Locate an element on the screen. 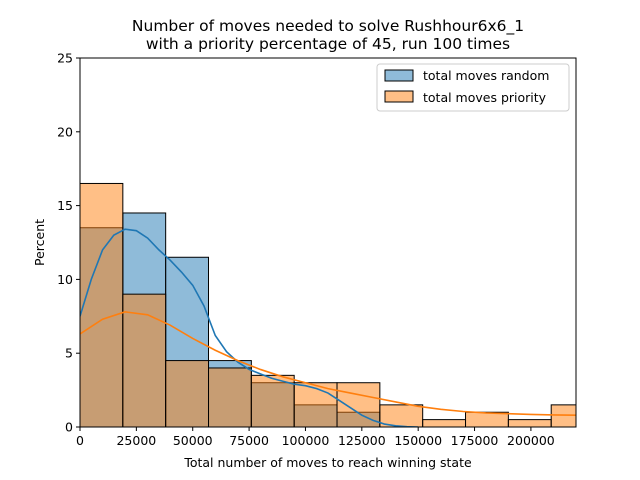 Image resolution: width=640 pixels, height=480 pixels. legend-label-priority: total moves priority is located at coordinates (485, 97).